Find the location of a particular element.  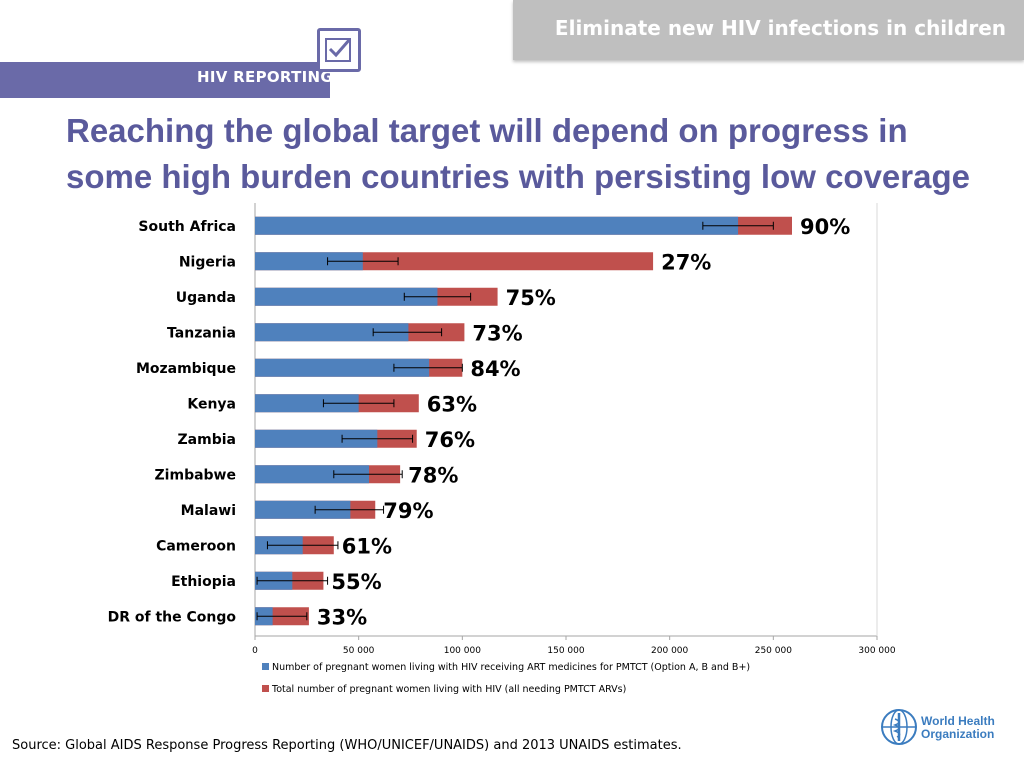

data-label: 61% is located at coordinates (367, 546).